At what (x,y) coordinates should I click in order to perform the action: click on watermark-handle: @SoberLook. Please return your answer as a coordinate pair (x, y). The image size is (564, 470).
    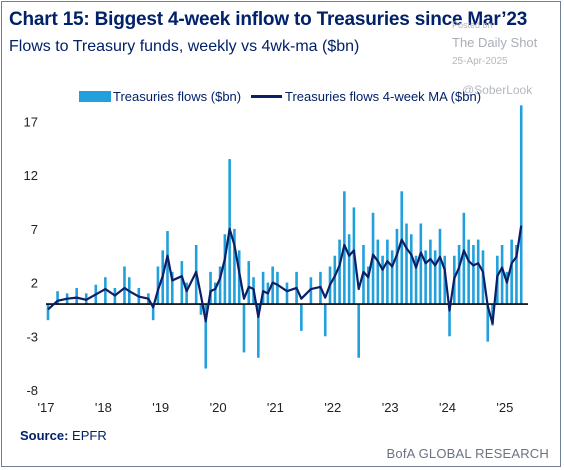
    Looking at the image, I should click on (497, 90).